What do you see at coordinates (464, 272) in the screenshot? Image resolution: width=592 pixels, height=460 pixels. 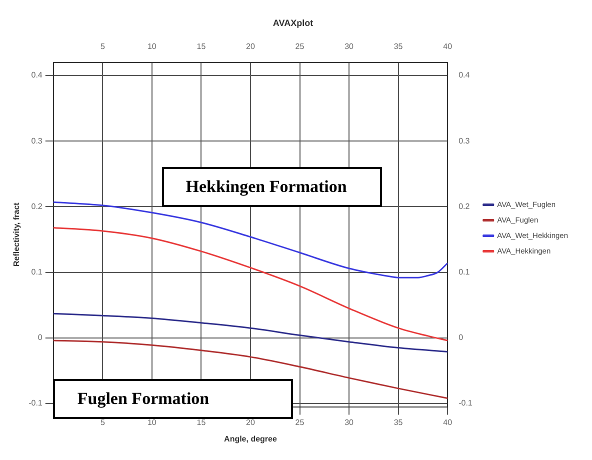 I see `y2-tick-label: 0.1` at bounding box center [464, 272].